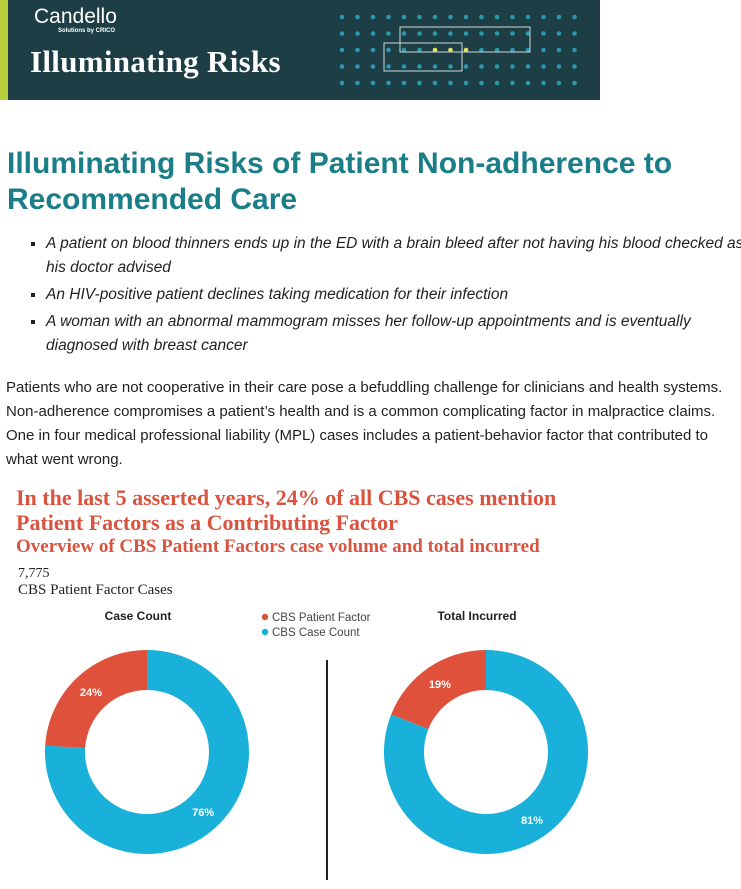 This screenshot has width=741, height=889. Describe the element at coordinates (86, 31) in the screenshot. I see `logo-tagline: Solutions by CRICO` at that location.